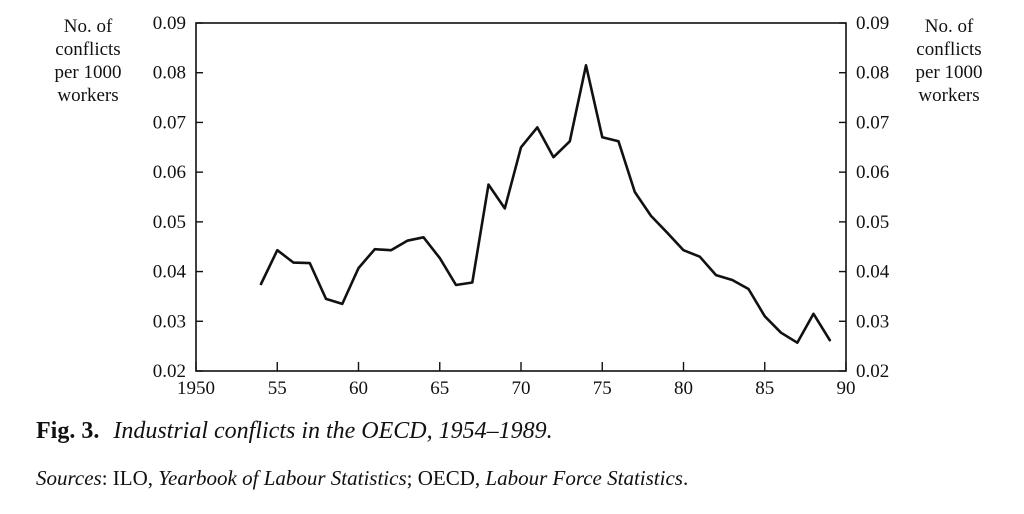 This screenshot has height=514, width=1024. I want to click on y-tick-label-left: 0.02, so click(169, 371).